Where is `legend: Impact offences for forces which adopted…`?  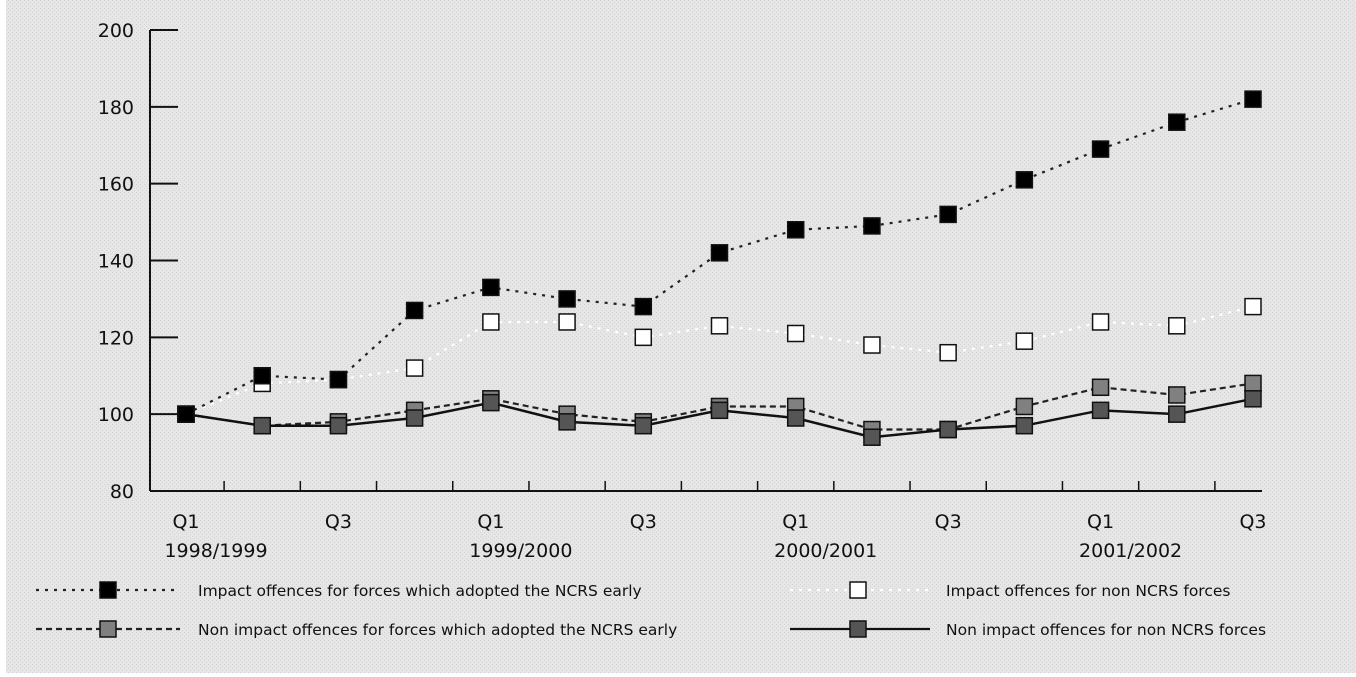 legend: Impact offences for forces which adopted… is located at coordinates (651, 610).